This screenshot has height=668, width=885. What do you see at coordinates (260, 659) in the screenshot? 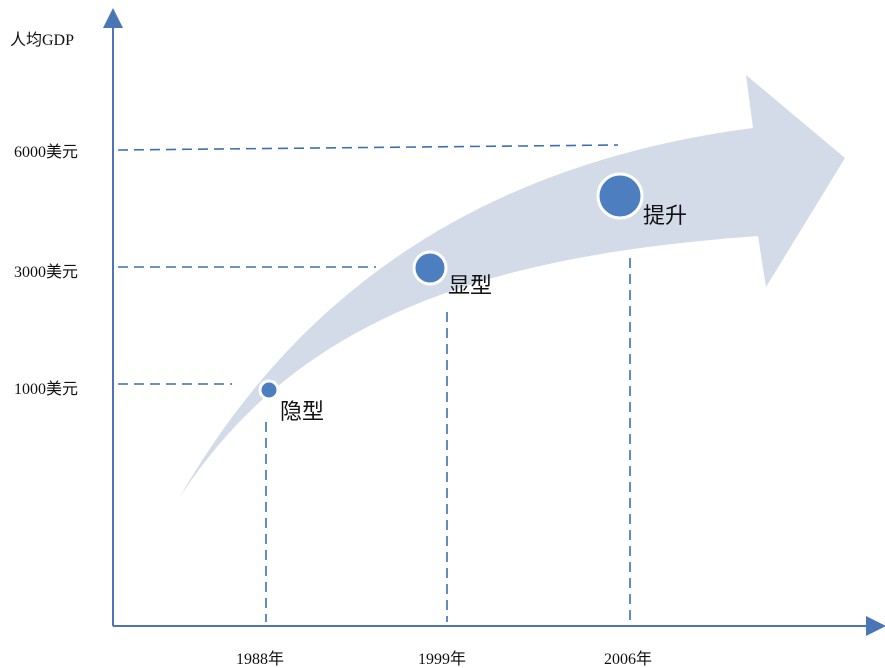
I see `x-tick-1988: 1988年` at bounding box center [260, 659].